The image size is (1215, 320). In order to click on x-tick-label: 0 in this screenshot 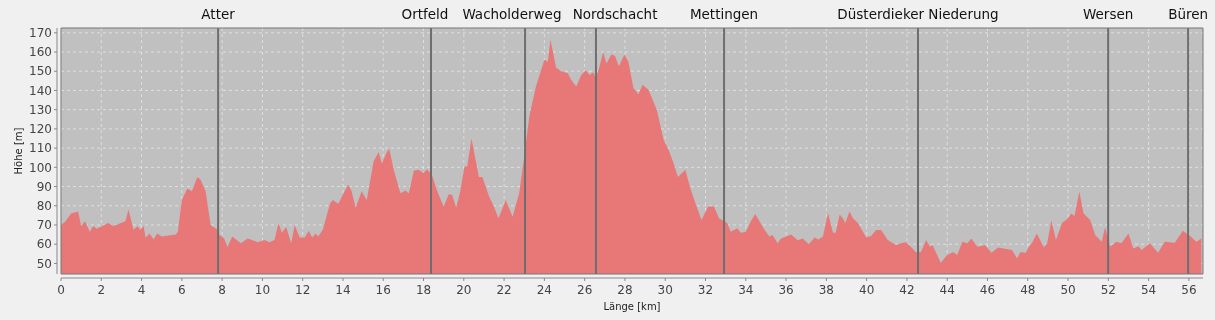, I will do `click(61, 290)`.